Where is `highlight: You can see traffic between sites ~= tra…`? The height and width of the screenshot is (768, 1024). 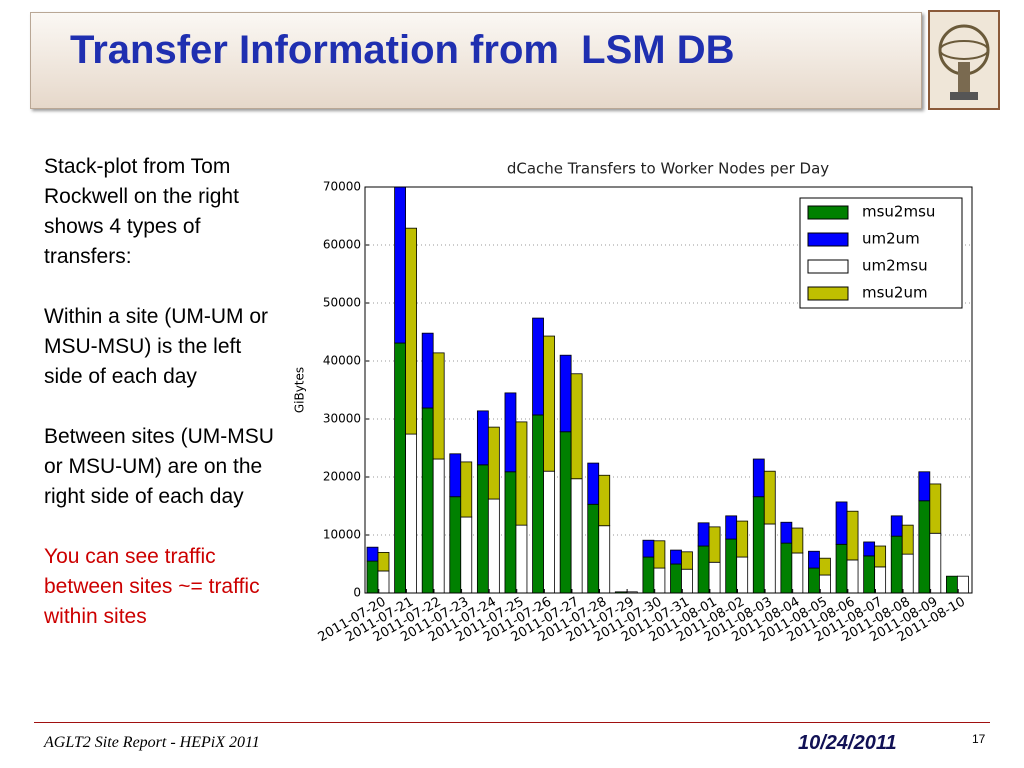 highlight: You can see traffic between sites ~= tra… is located at coordinates (152, 586).